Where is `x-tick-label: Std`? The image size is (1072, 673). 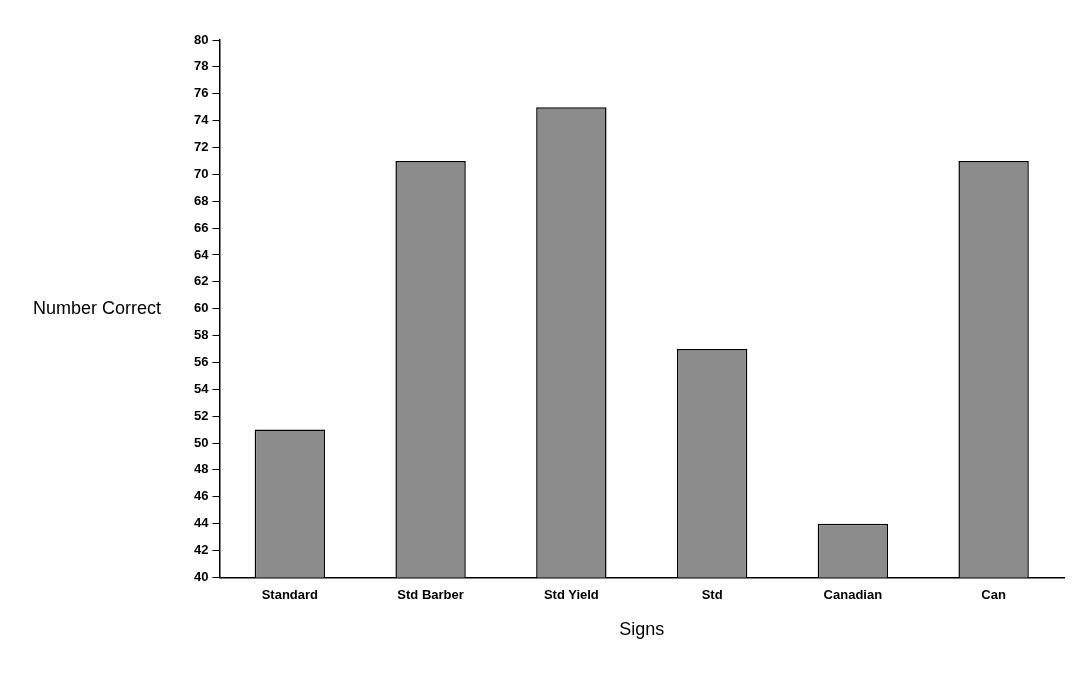 x-tick-label: Std is located at coordinates (712, 594).